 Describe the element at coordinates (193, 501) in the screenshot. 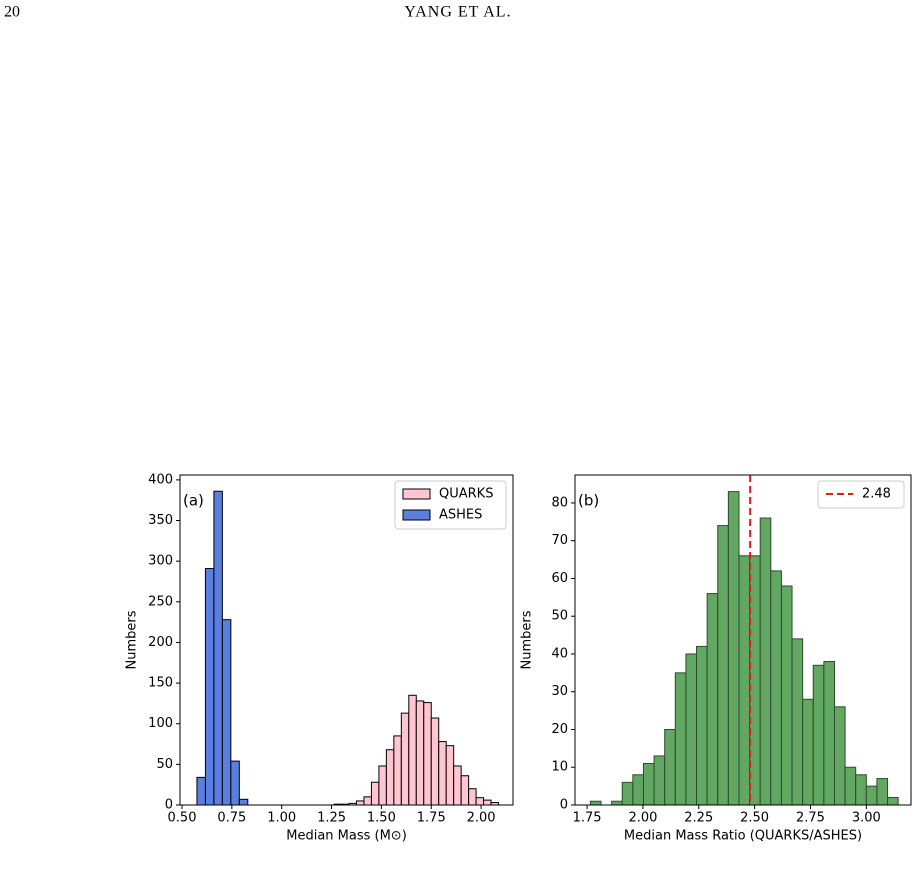

I see `panel-label: (a)` at that location.